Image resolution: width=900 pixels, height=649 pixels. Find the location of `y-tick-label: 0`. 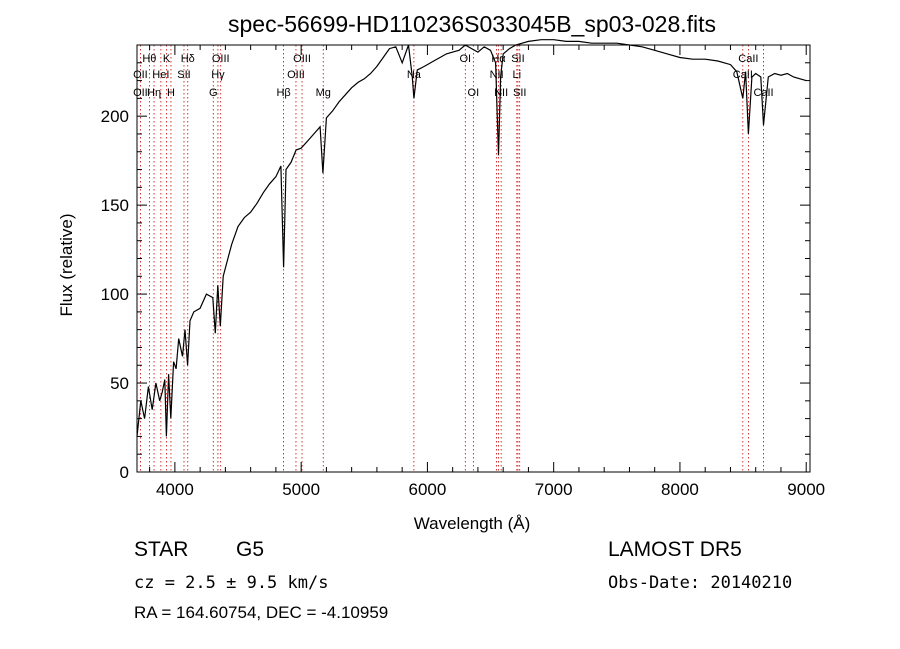

y-tick-label: 0 is located at coordinates (124, 472).